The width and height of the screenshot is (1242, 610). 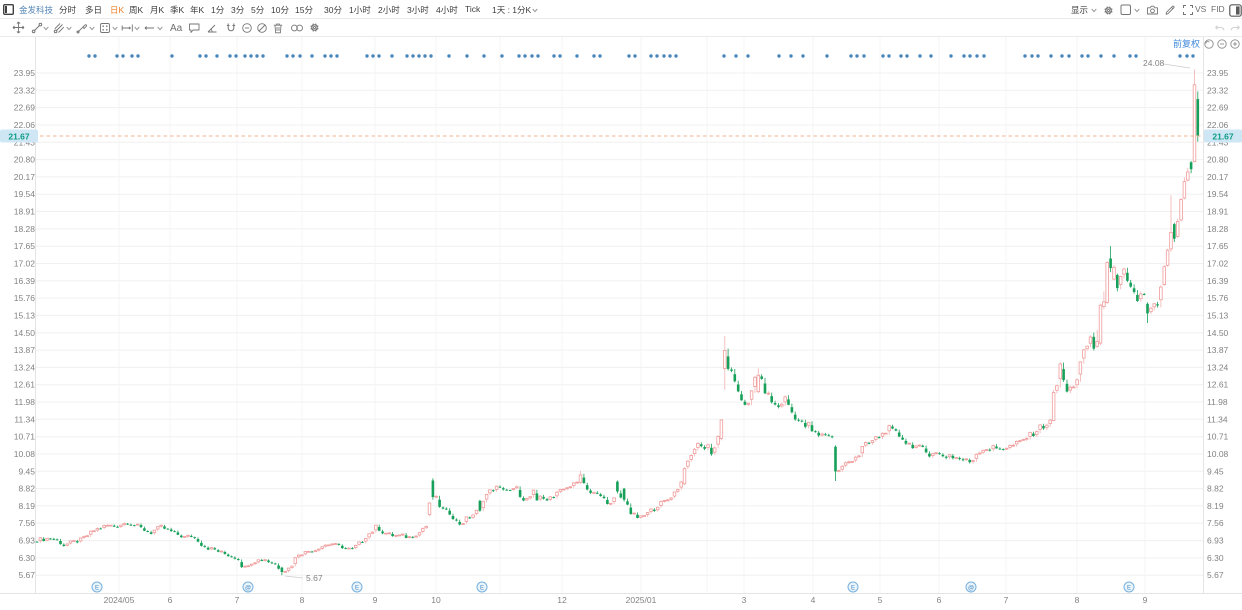 What do you see at coordinates (562, 600) in the screenshot?
I see `svg-text: 12` at bounding box center [562, 600].